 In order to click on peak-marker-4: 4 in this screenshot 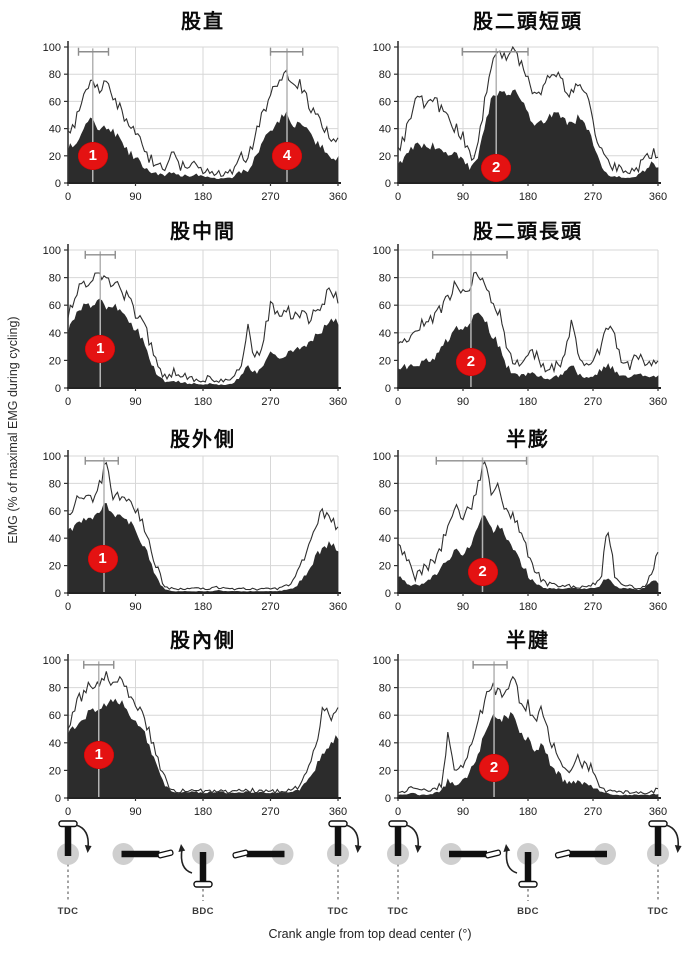, I will do `click(287, 155)`.